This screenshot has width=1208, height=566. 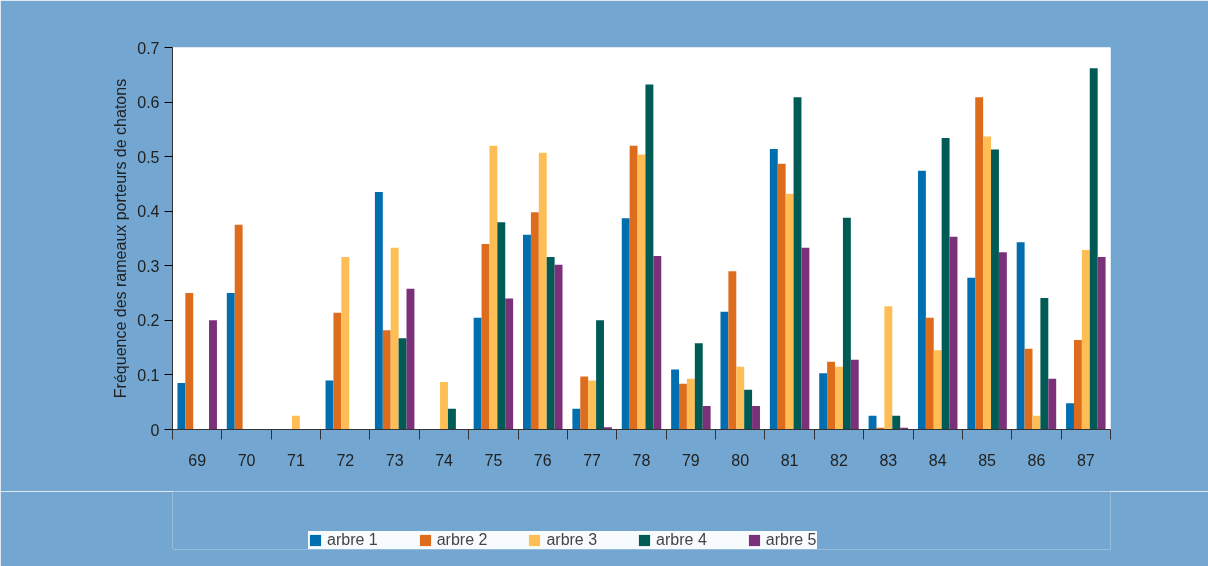 What do you see at coordinates (121, 238) in the screenshot?
I see `y-axis-title: Fréquence des rameaux porteurs de chatons` at bounding box center [121, 238].